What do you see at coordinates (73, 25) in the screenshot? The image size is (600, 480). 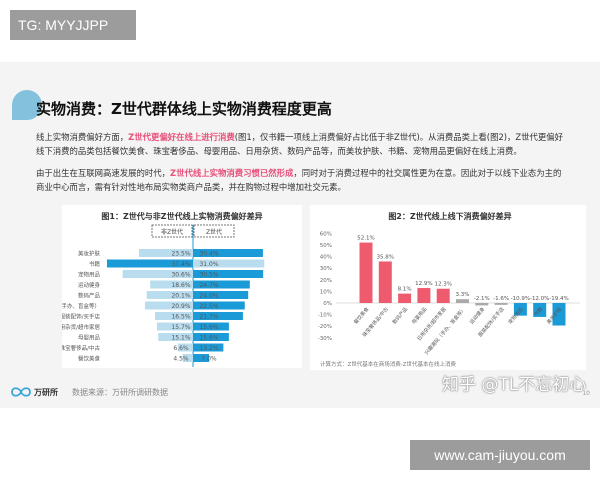 I see `watermark-top: TG: MYYJJPP` at bounding box center [73, 25].